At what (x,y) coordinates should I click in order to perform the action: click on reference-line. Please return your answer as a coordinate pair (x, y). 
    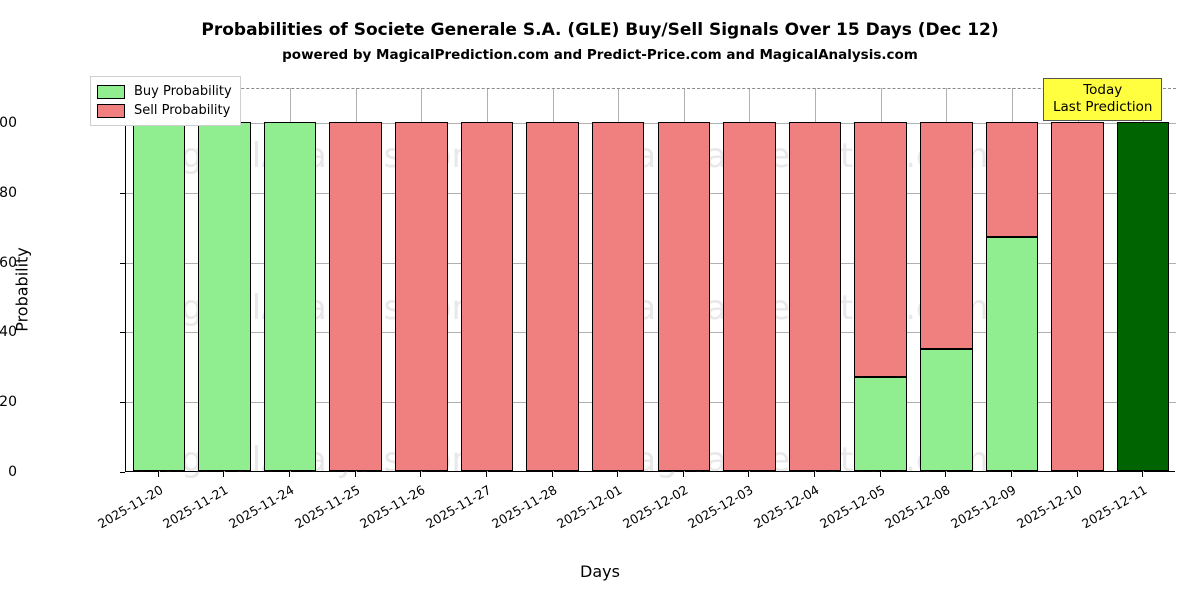
    Looking at the image, I should click on (651, 88).